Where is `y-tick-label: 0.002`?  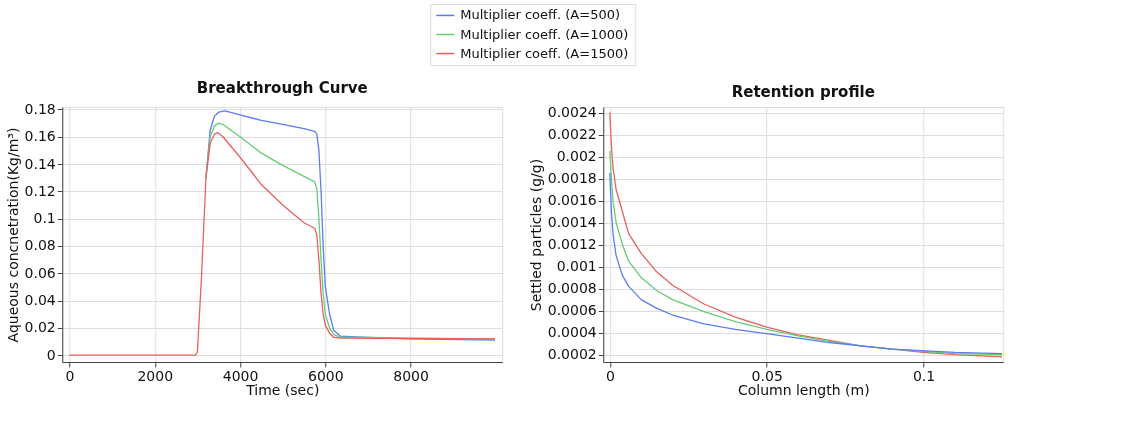
y-tick-label: 0.002 is located at coordinates (576, 156).